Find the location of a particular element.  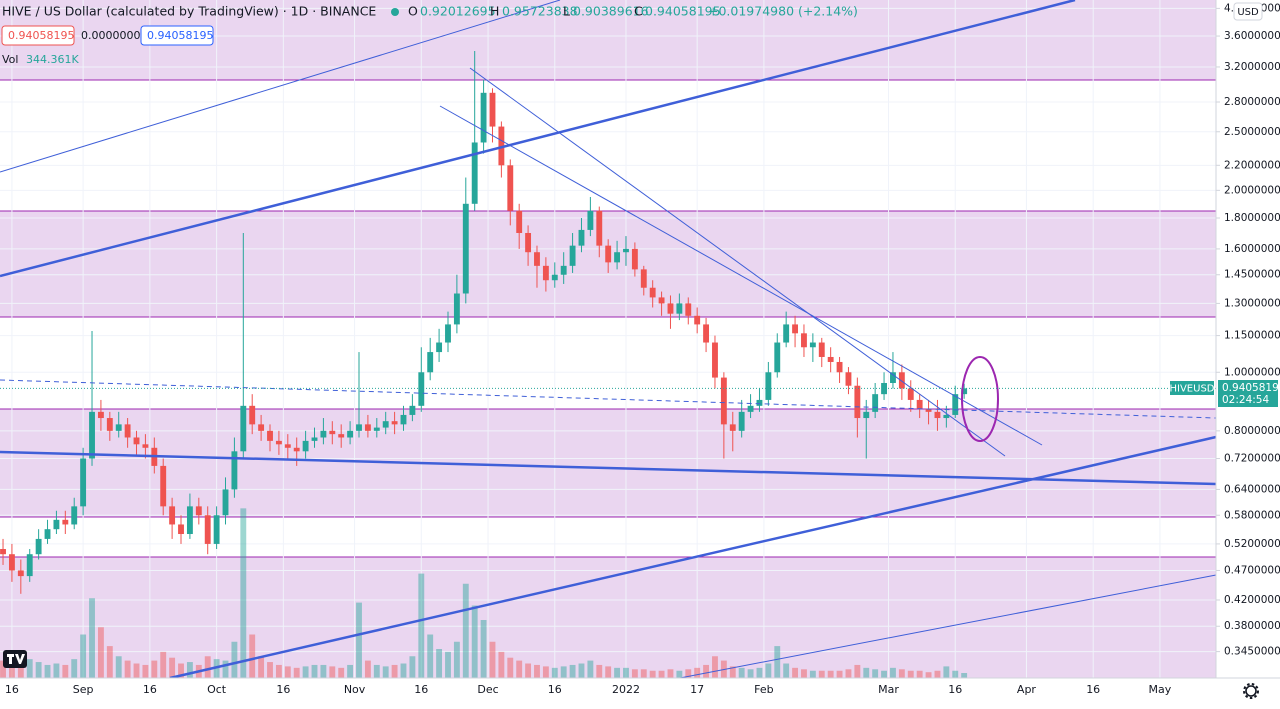

gear-teeth is located at coordinates (1251, 691).